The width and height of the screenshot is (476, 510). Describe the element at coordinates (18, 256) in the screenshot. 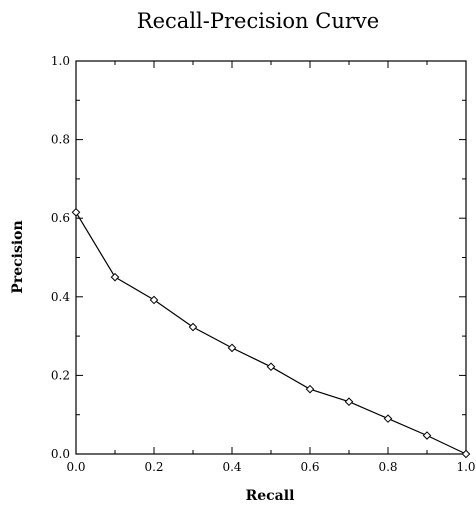

I see `y-axis-label: Precision` at that location.